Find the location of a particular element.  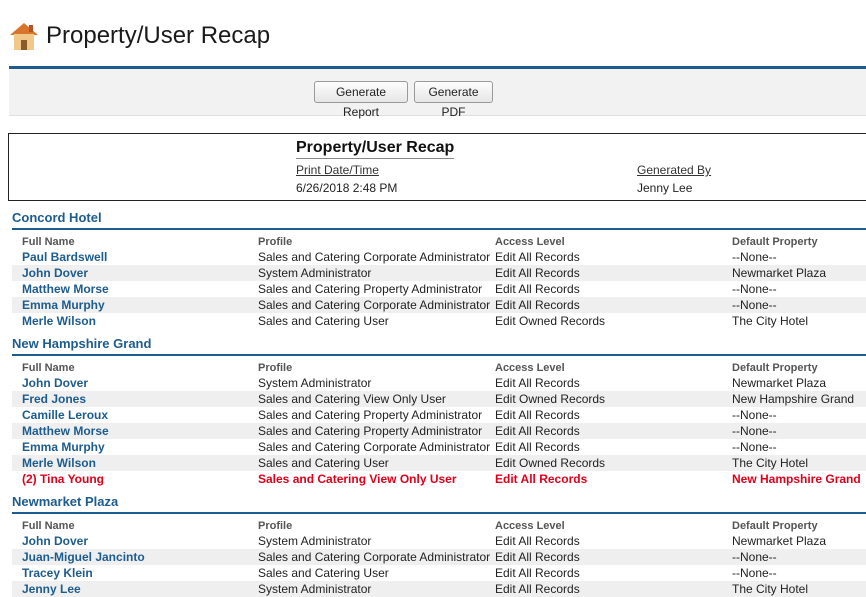

generate-report-button: Generate Report is located at coordinates (361, 100).